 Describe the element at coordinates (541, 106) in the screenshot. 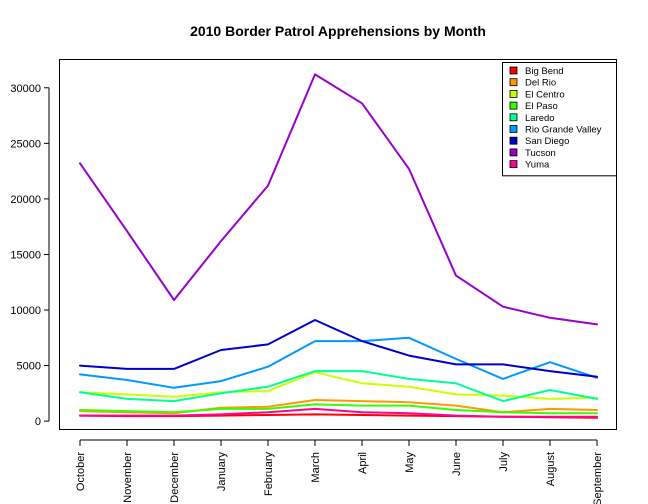

I see `legend-label: El Paso` at that location.